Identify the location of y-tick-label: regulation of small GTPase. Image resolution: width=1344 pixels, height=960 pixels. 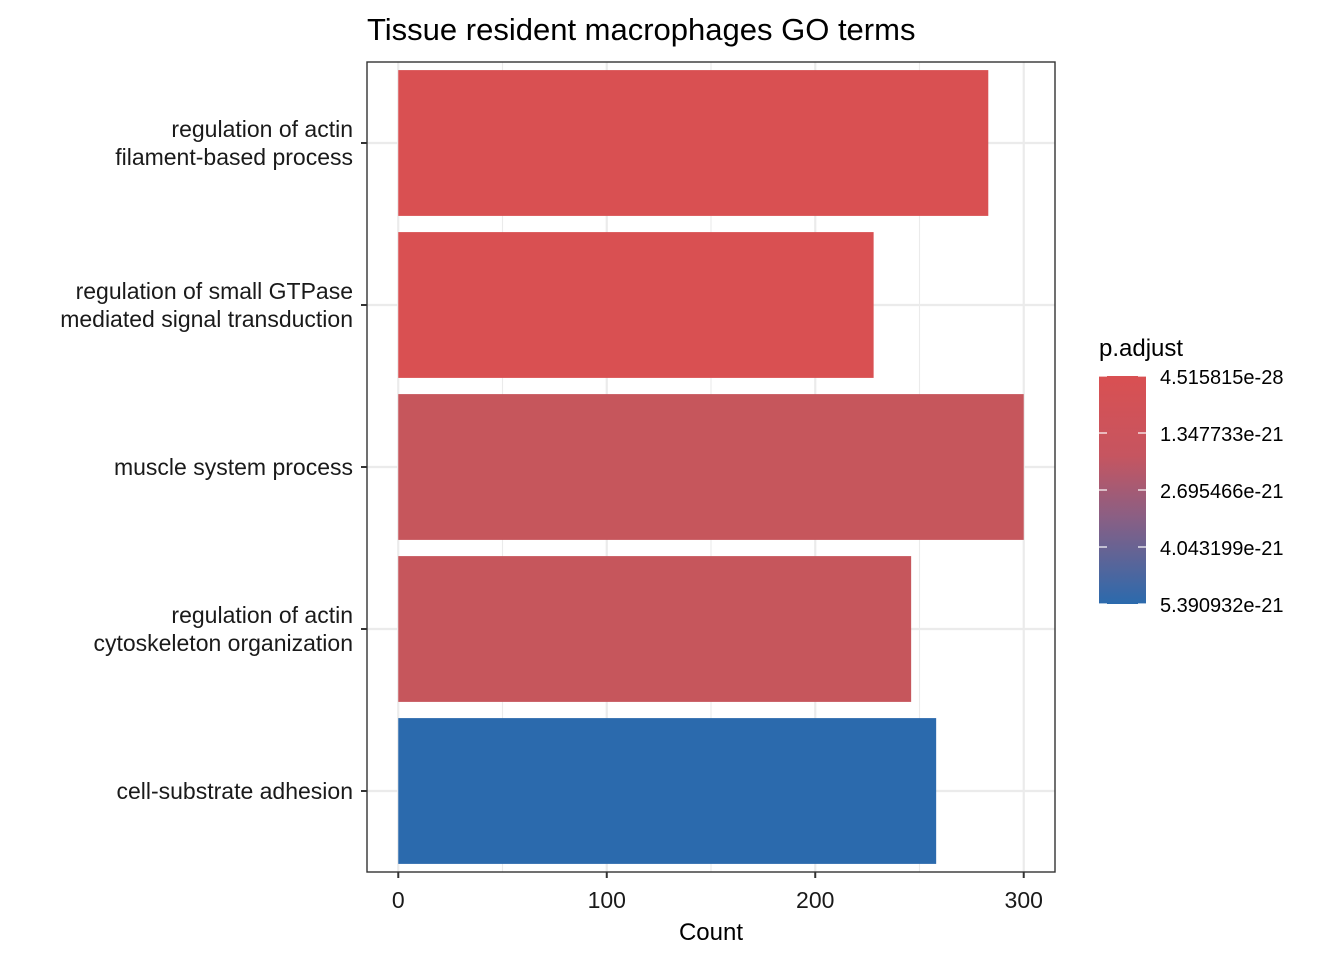
(214, 291).